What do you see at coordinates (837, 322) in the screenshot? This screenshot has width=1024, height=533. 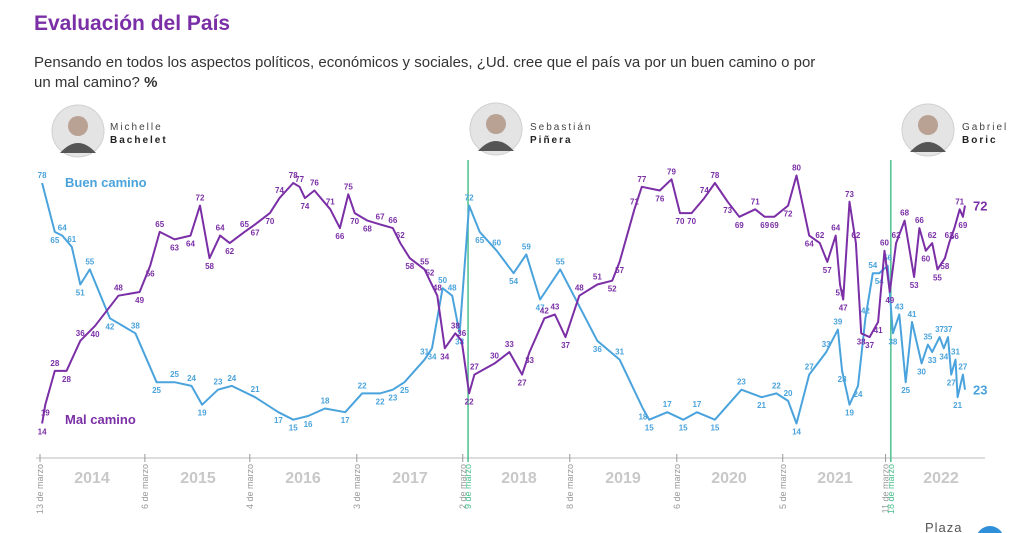 I see `value-label: 39` at bounding box center [837, 322].